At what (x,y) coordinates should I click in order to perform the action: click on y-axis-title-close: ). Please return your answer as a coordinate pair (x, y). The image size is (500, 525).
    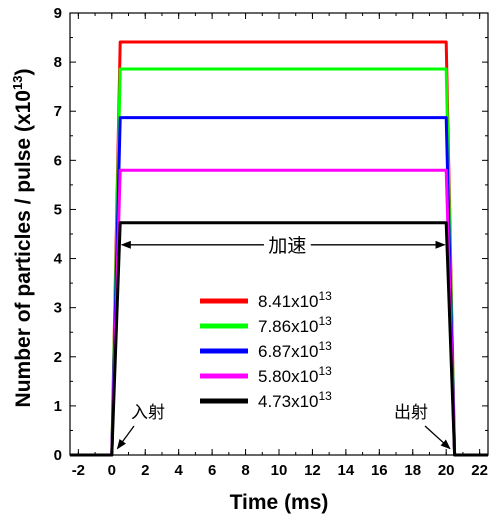
    Looking at the image, I should click on (23, 72).